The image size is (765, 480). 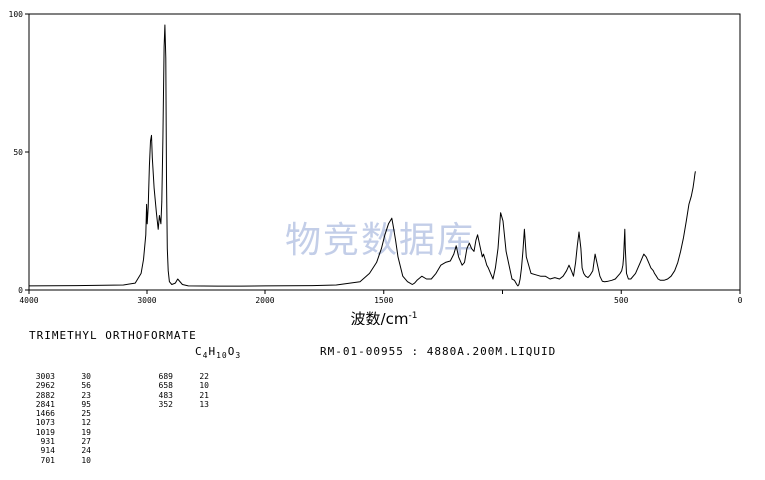 I want to click on x-tick-label: 1500, so click(x=383, y=300).